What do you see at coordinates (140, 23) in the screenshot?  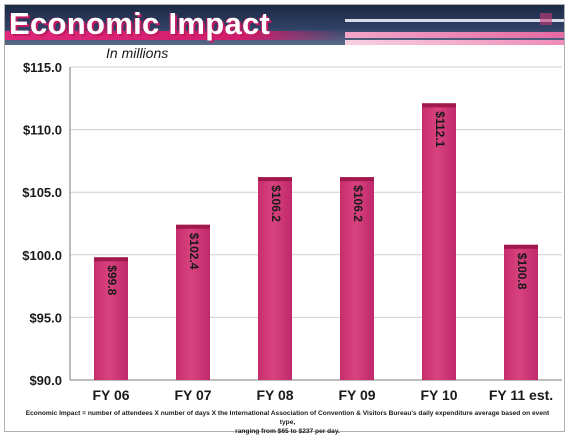 I see `slide-title: Economic Impact` at bounding box center [140, 23].